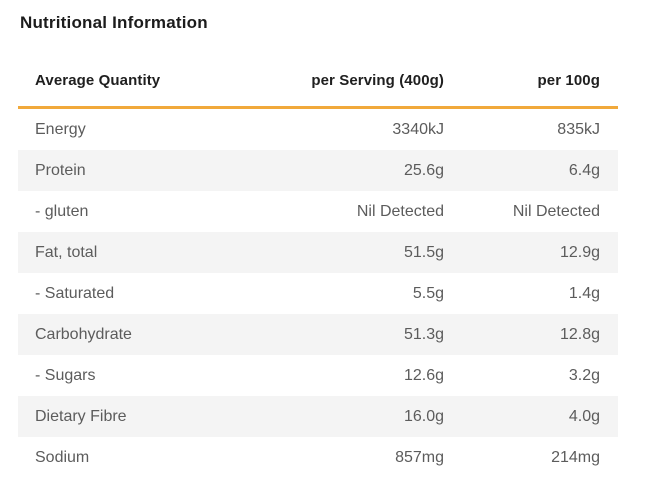 Image resolution: width=671 pixels, height=500 pixels. Describe the element at coordinates (428, 293) in the screenshot. I see `row-value-per-serving: 5.5g` at that location.